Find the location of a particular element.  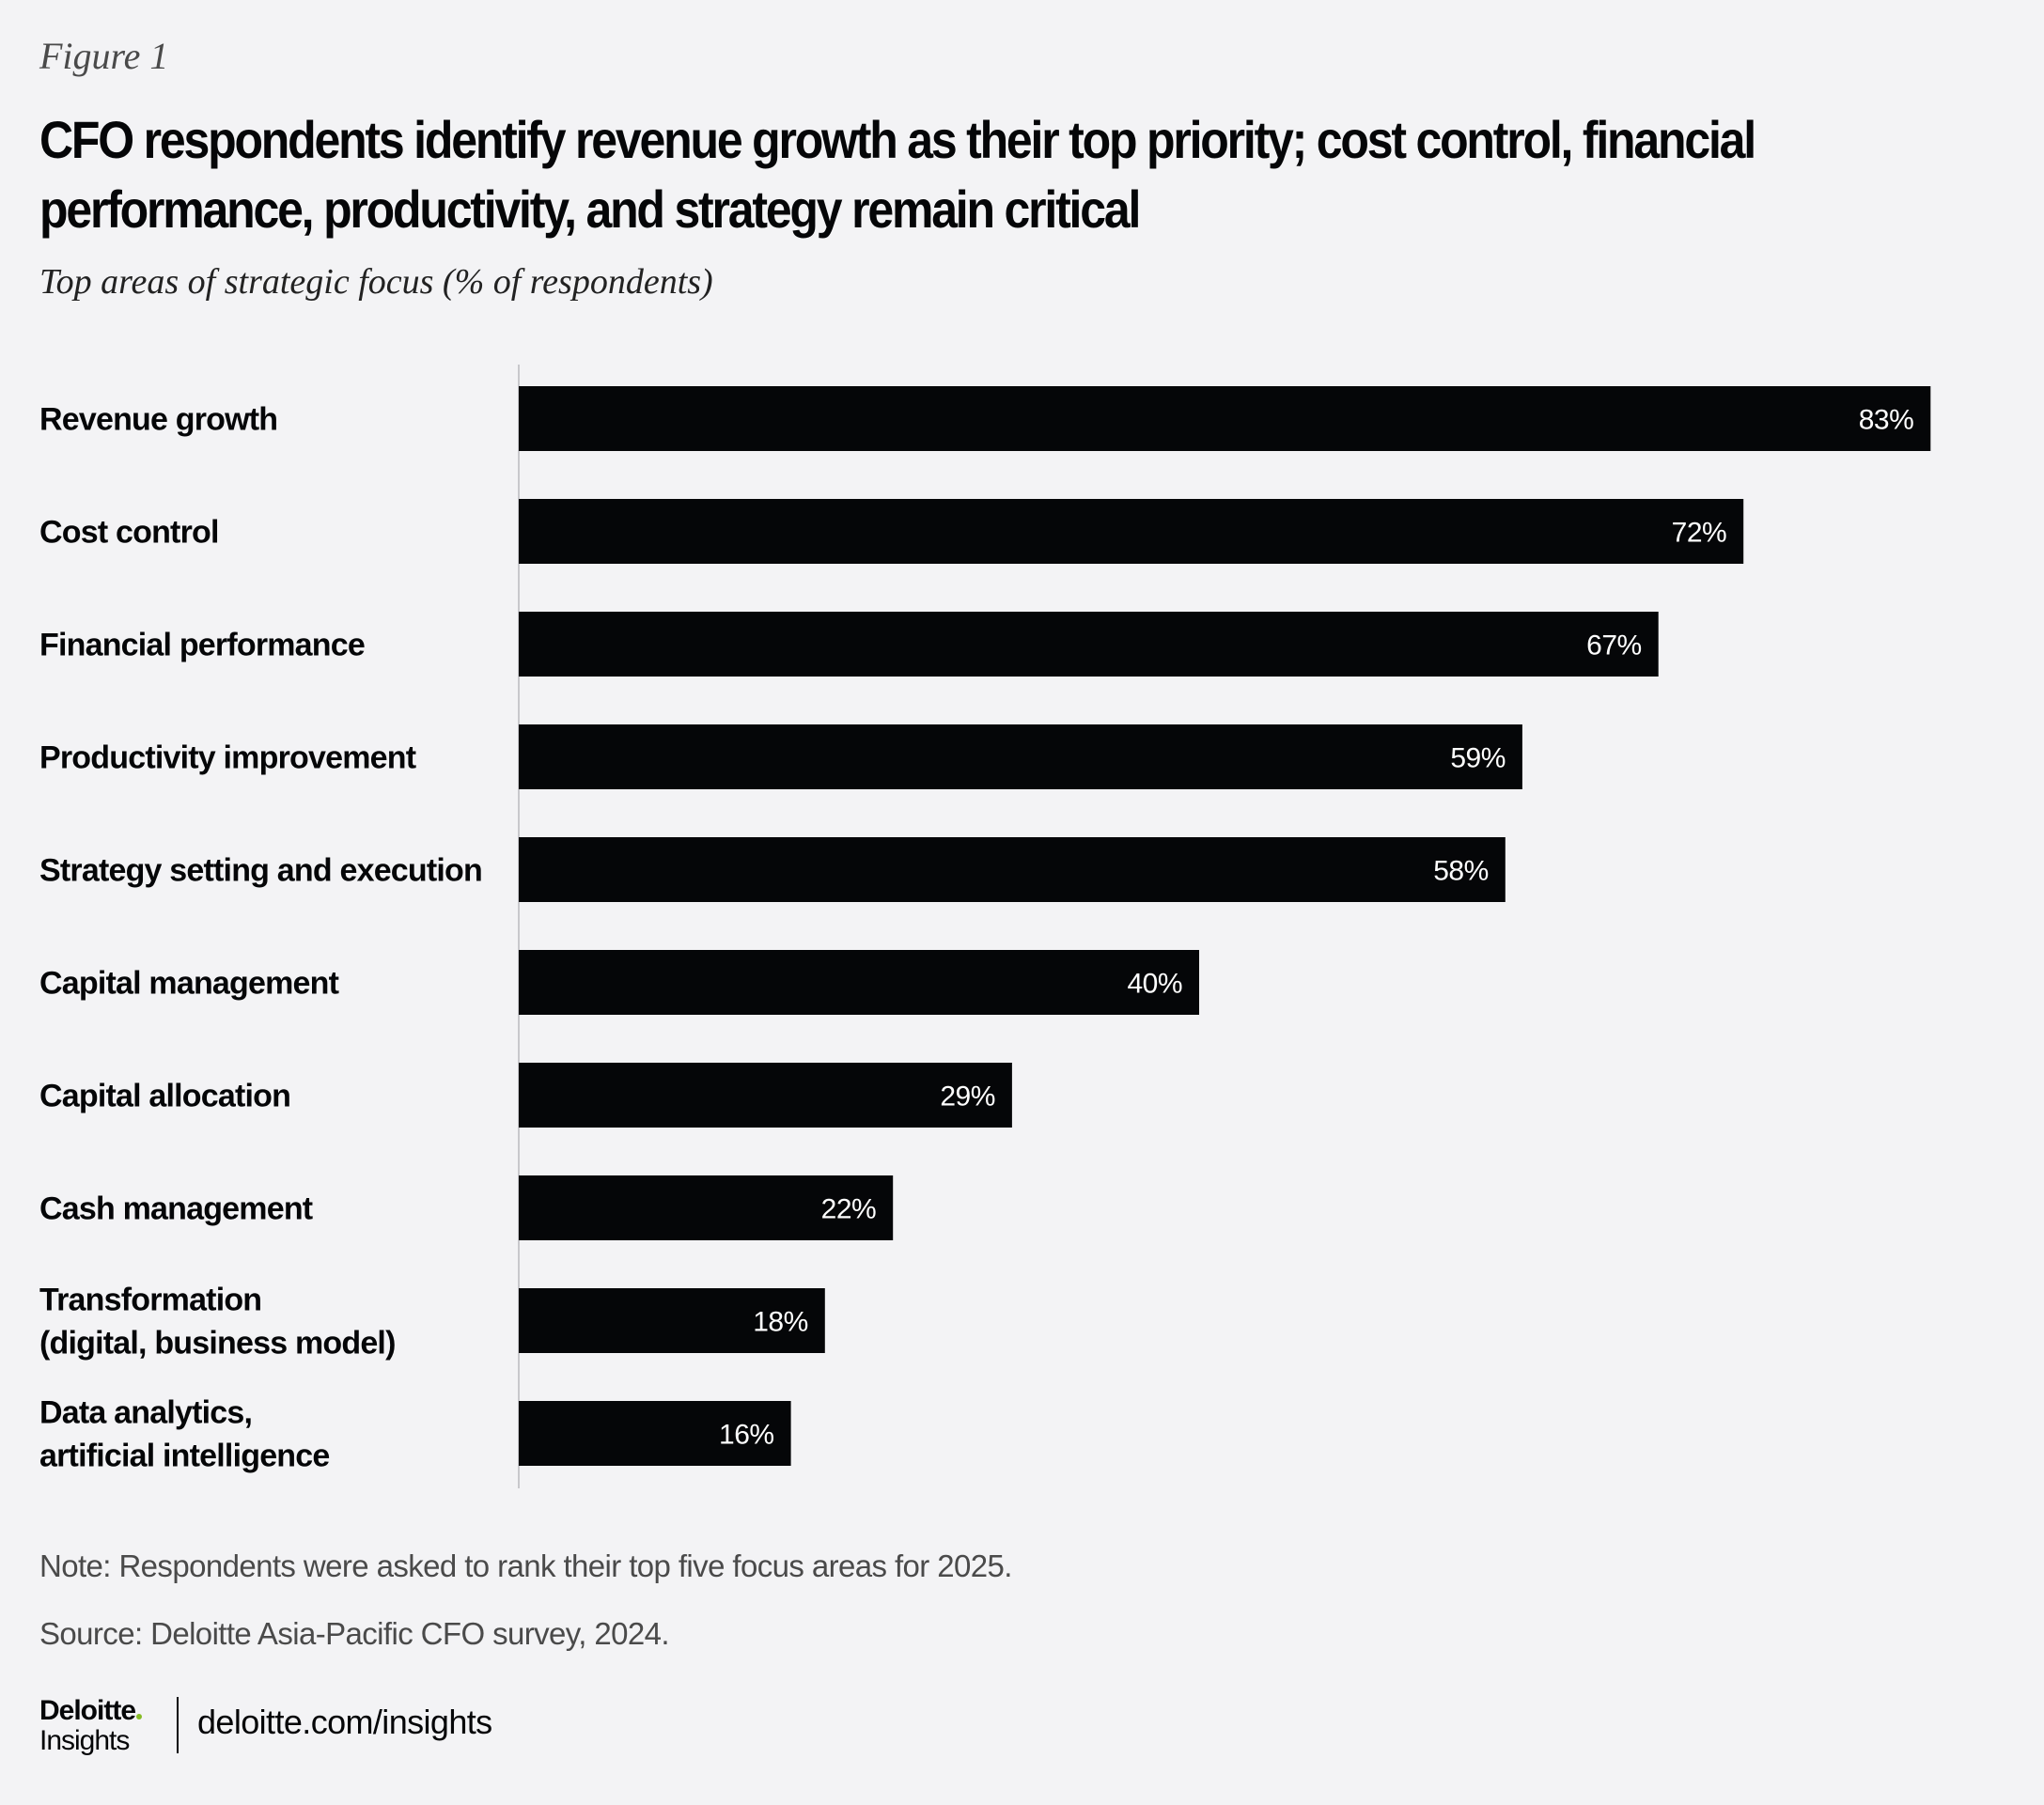

value-label: 18% is located at coordinates (780, 1322).